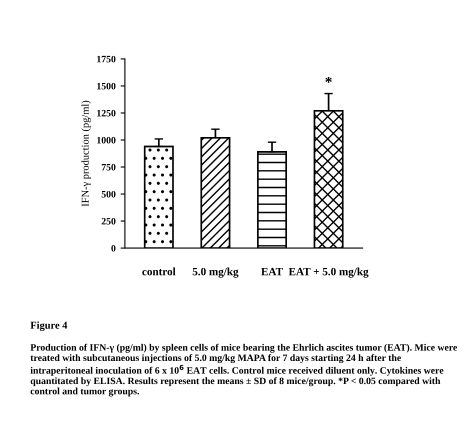  Describe the element at coordinates (86, 153) in the screenshot. I see `y-axis-title: IFN-γ production (pg/ml)` at that location.